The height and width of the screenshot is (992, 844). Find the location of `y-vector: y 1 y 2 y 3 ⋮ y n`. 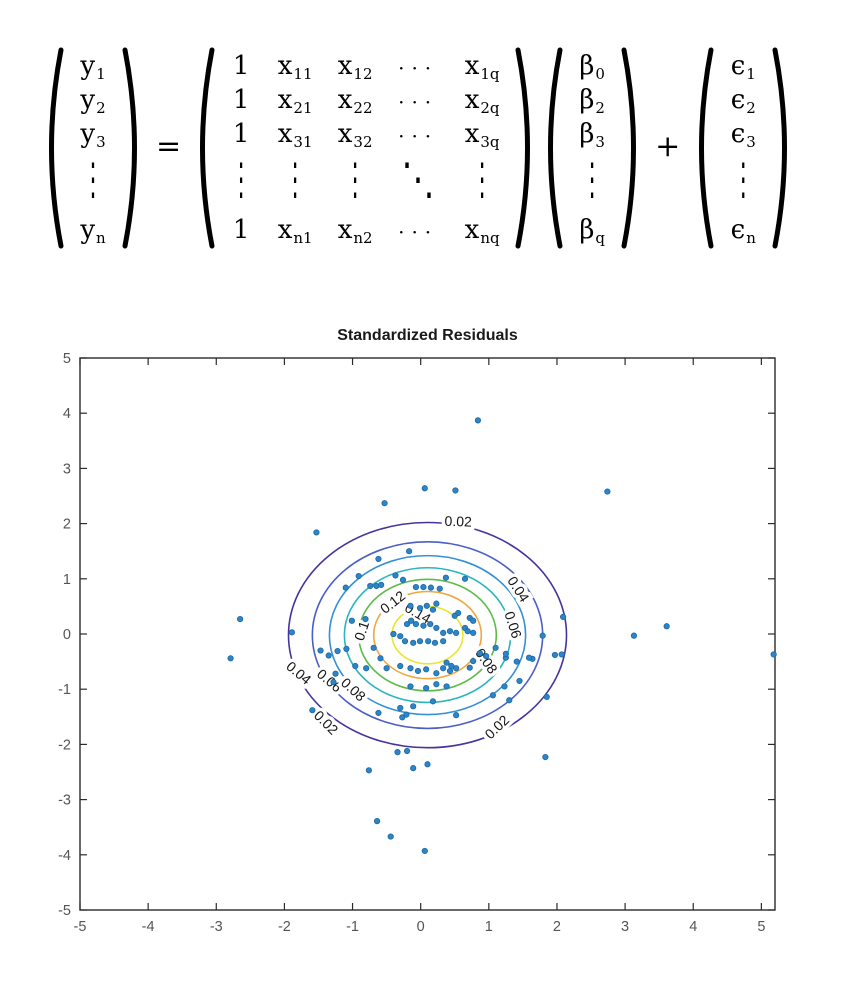

y-vector: y 1 y 2 y 3 ⋮ y n is located at coordinates (93, 148).